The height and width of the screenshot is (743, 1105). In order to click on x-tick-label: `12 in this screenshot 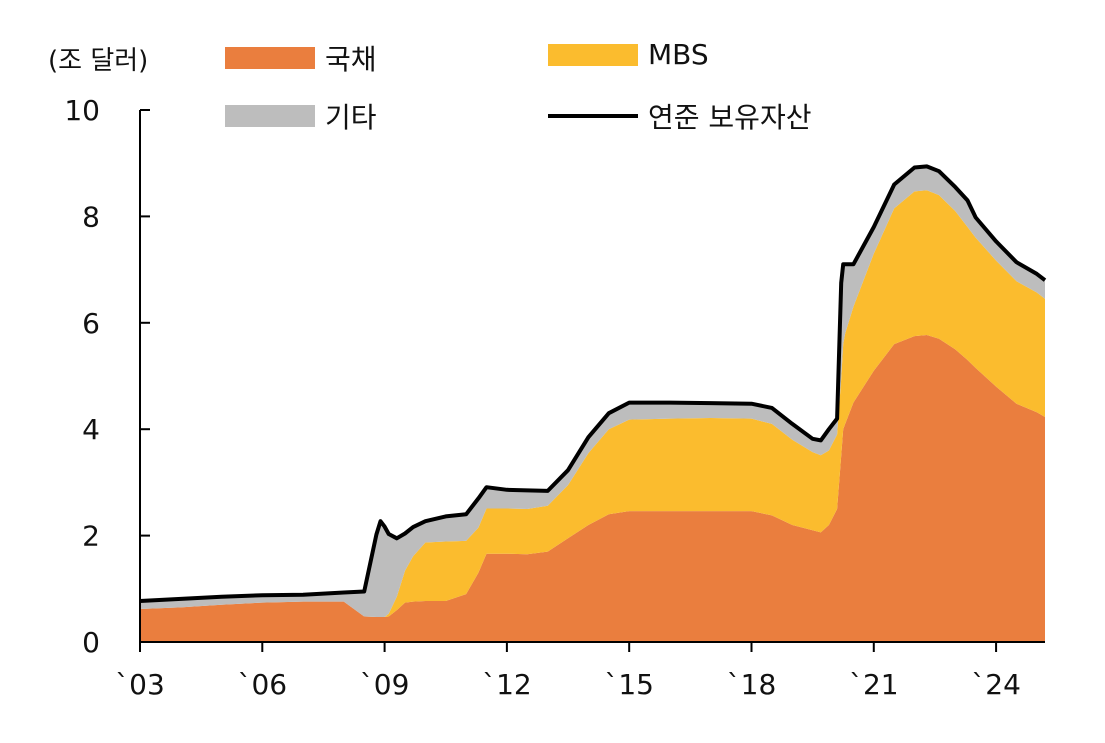, I will do `click(507, 684)`.